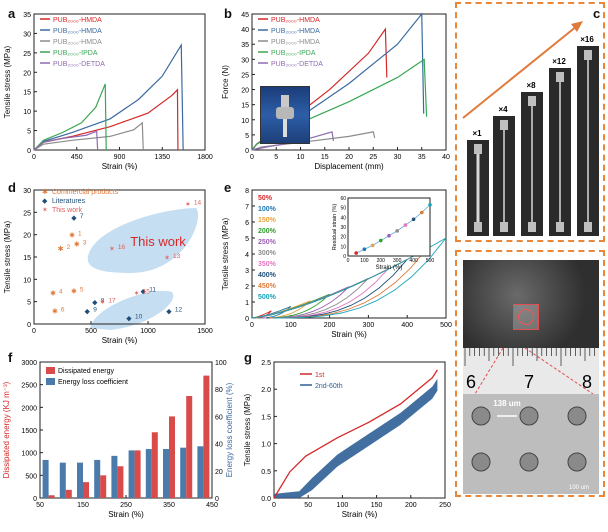  What do you see at coordinates (139, 316) in the screenshot?
I see `d-point-label: 10` at bounding box center [139, 316].